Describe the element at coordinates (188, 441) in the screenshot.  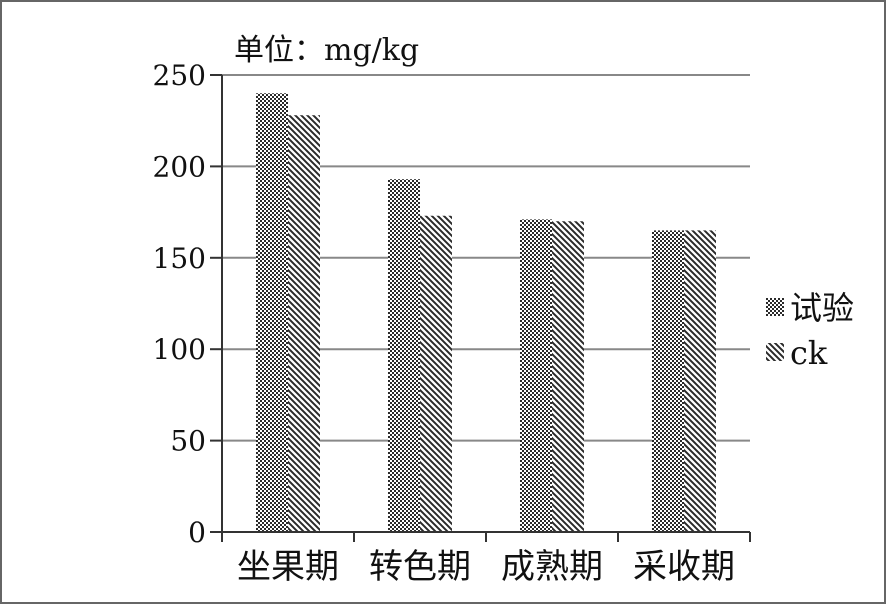
I see `y-tick-label: 50` at that location.